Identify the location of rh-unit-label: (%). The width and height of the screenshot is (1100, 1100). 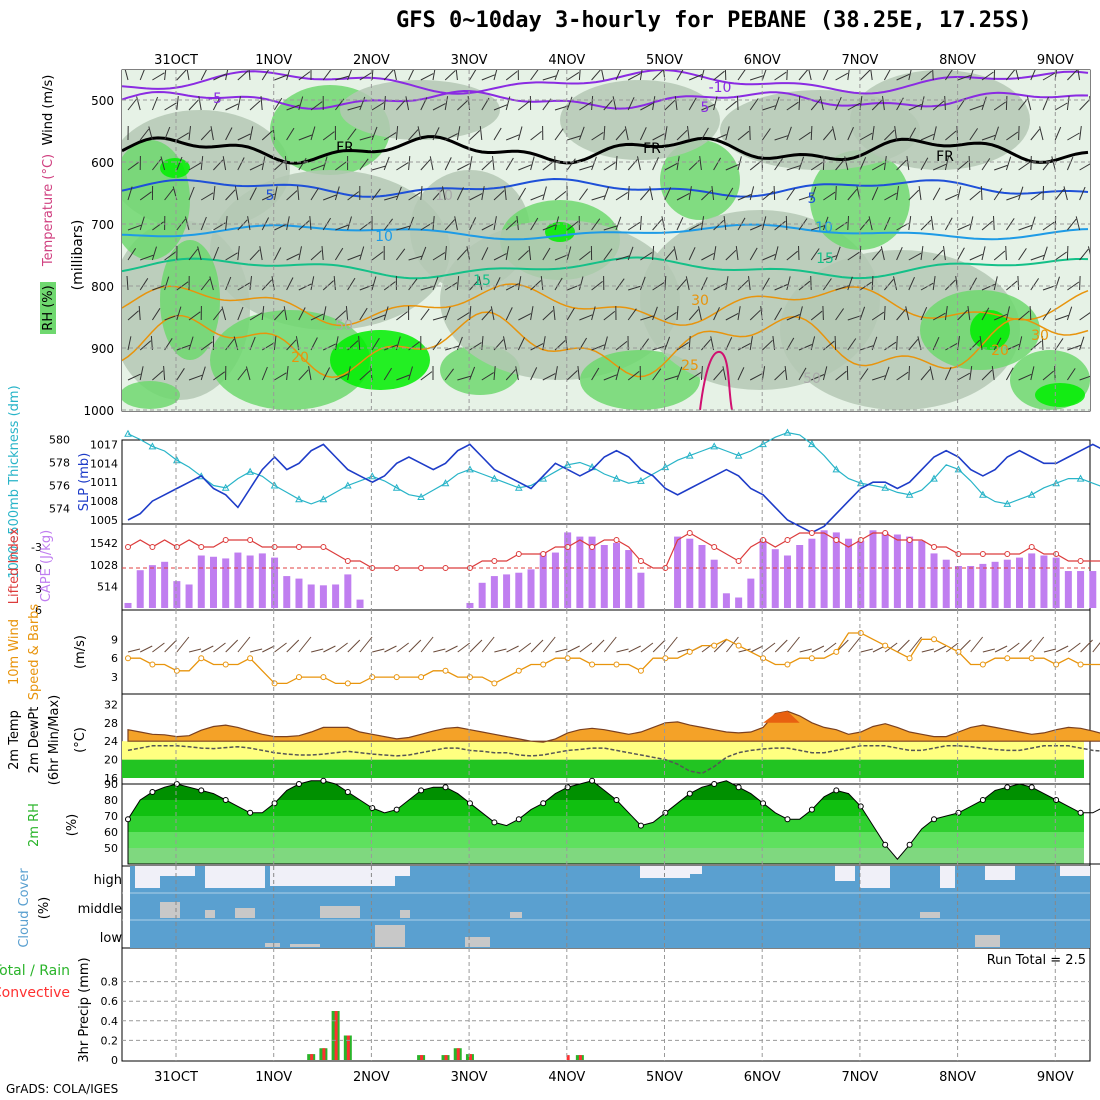
(72, 825).